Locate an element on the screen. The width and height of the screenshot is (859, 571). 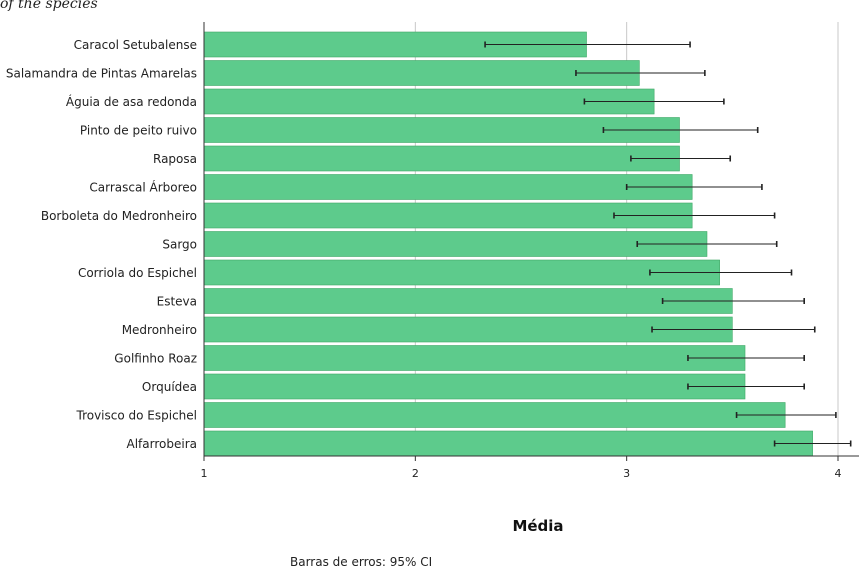
category-label-5: Carrascal Árboreo is located at coordinates (143, 187).